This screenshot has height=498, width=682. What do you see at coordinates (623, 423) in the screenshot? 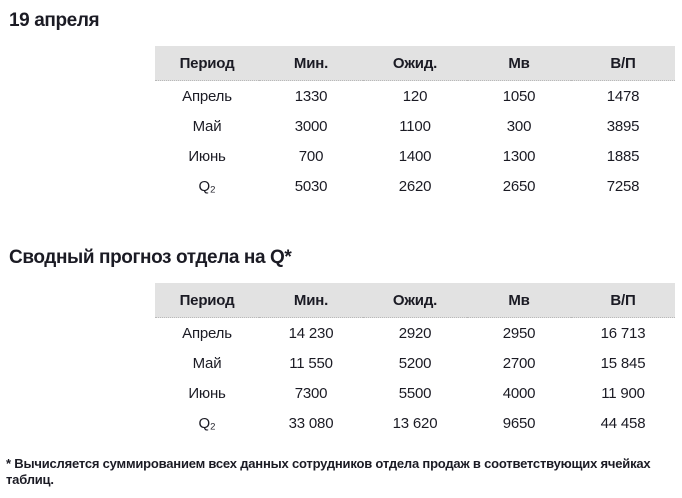
I see `cell-vp: 44 458` at bounding box center [623, 423].